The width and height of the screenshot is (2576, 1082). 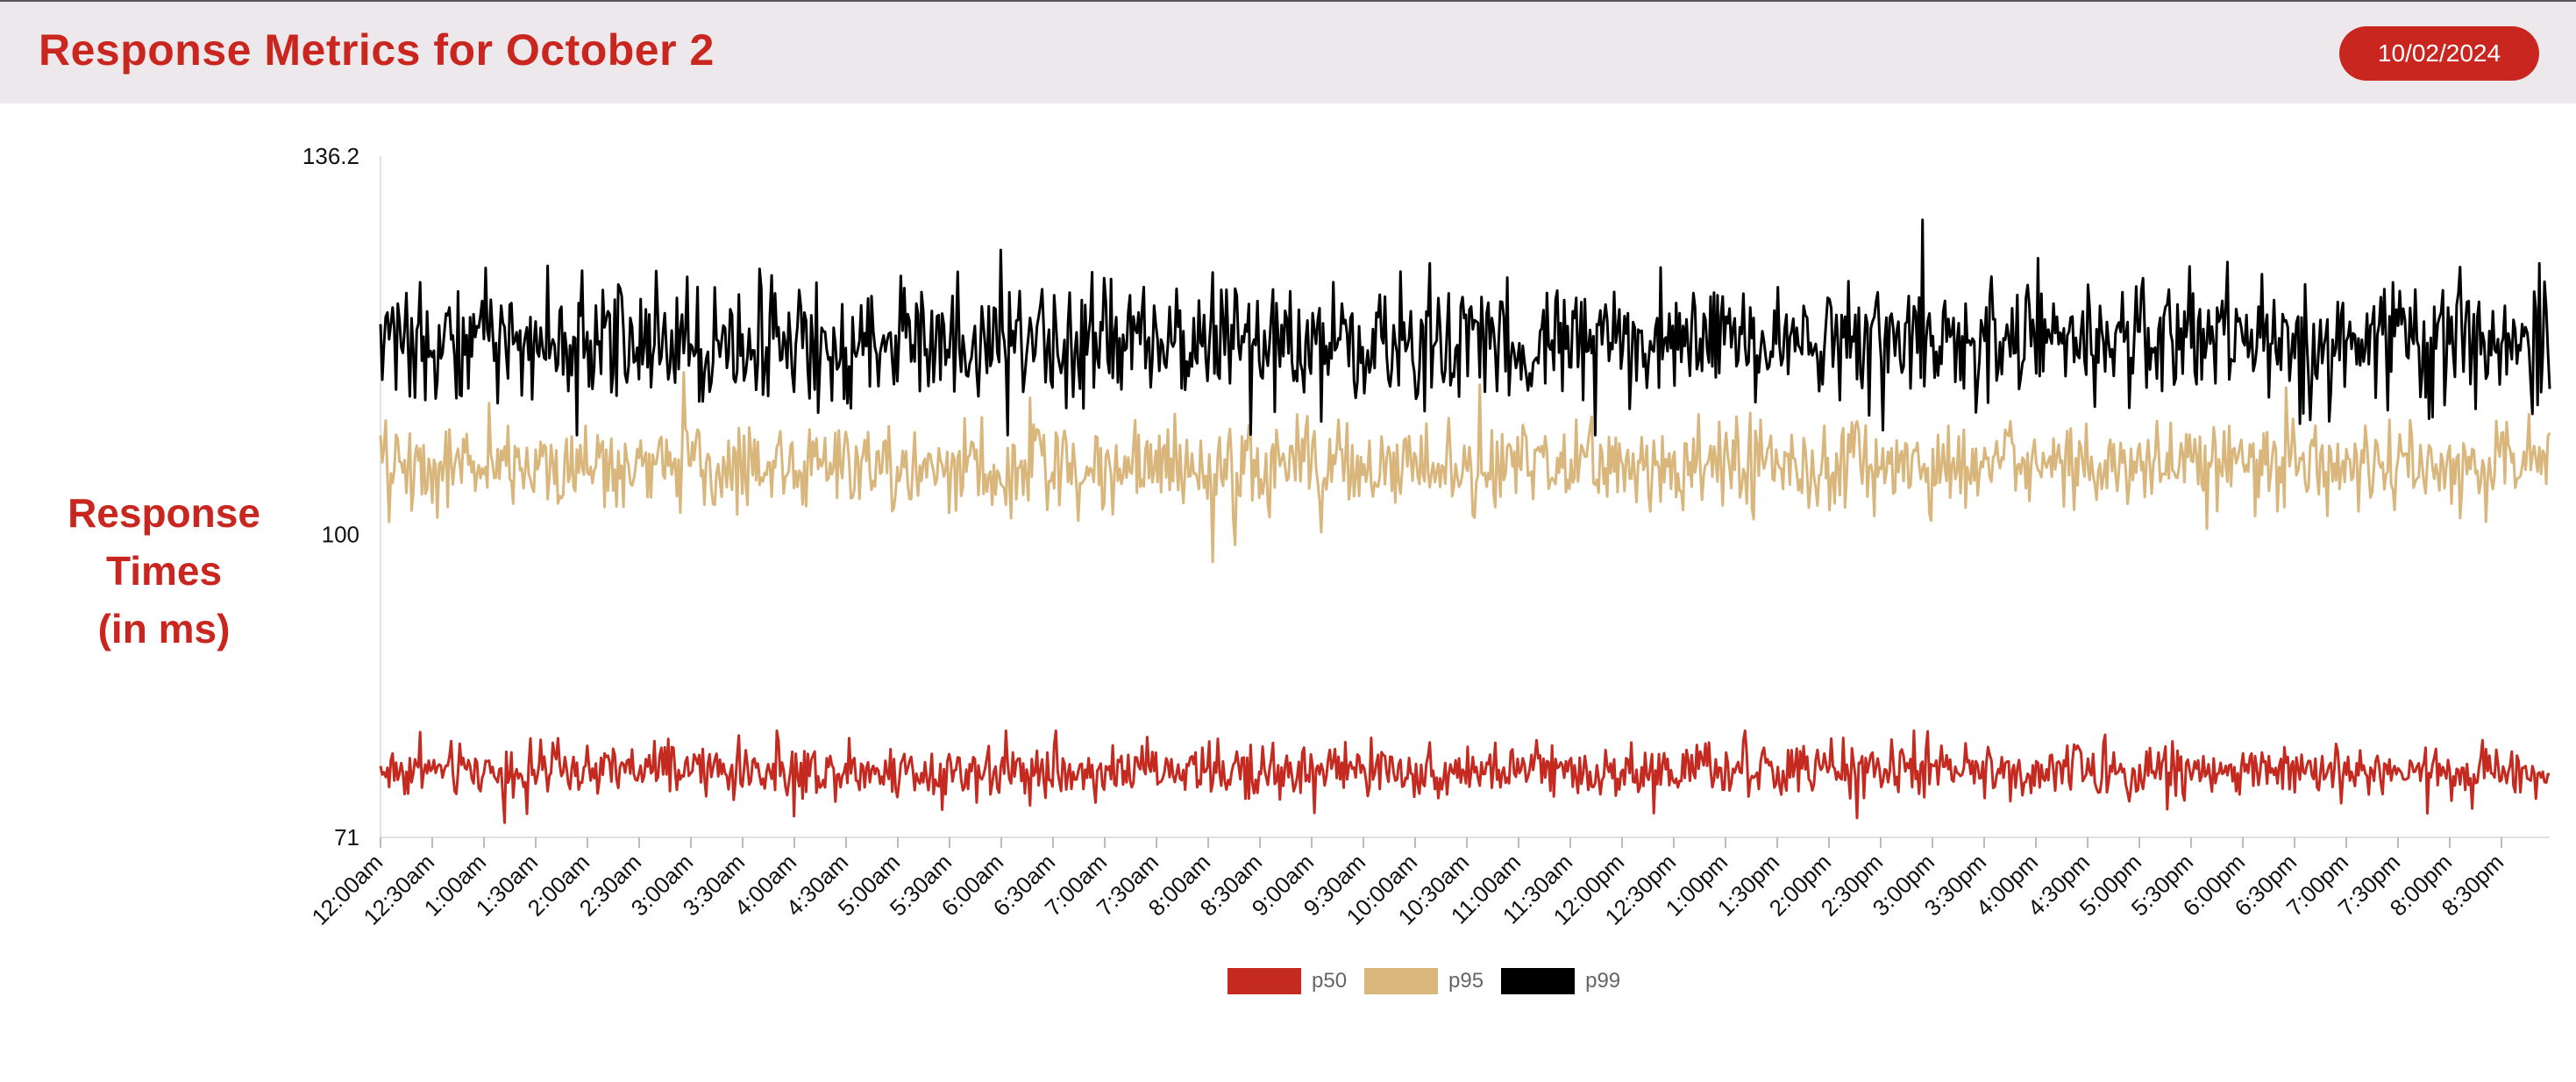 I want to click on legend-item-p99: p99, so click(x=1560, y=981).